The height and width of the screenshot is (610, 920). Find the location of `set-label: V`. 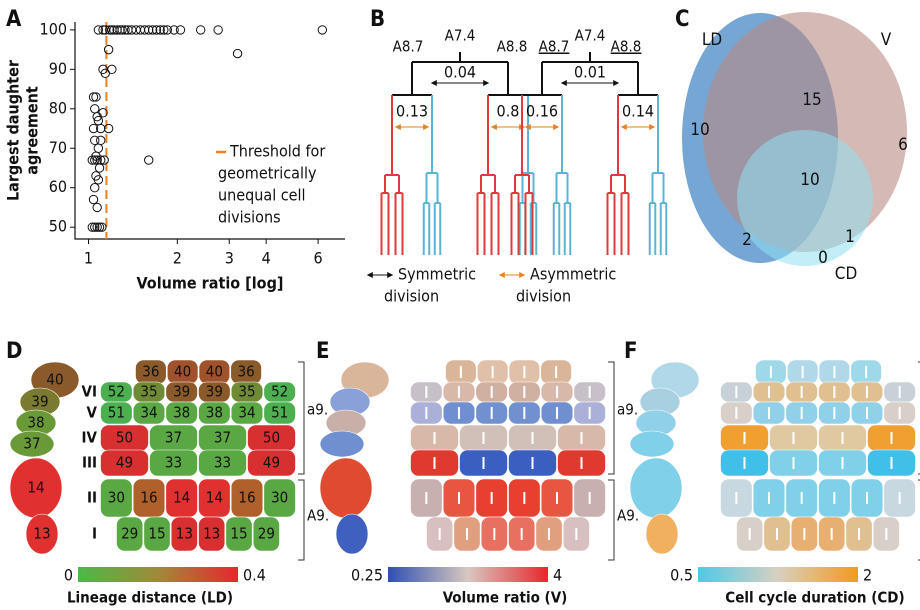

set-label: V is located at coordinates (886, 40).